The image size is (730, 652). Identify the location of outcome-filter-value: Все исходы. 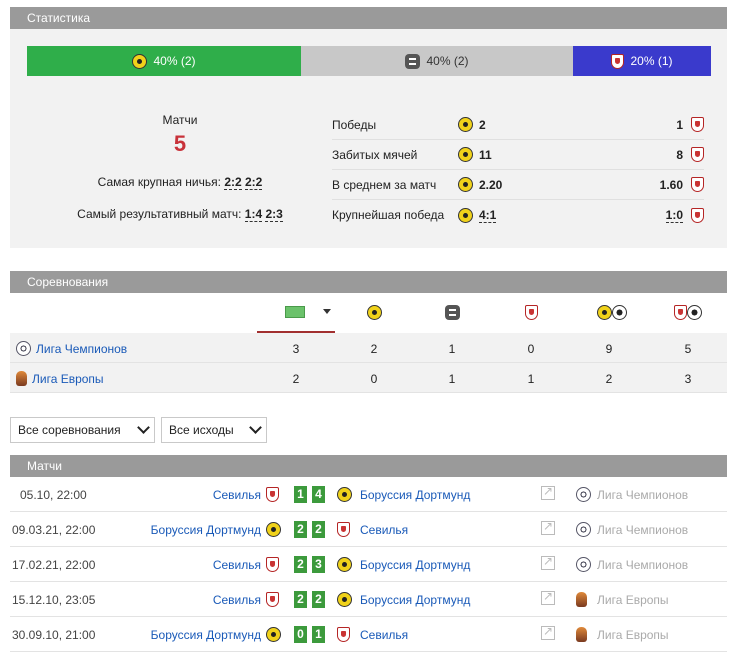
(201, 430).